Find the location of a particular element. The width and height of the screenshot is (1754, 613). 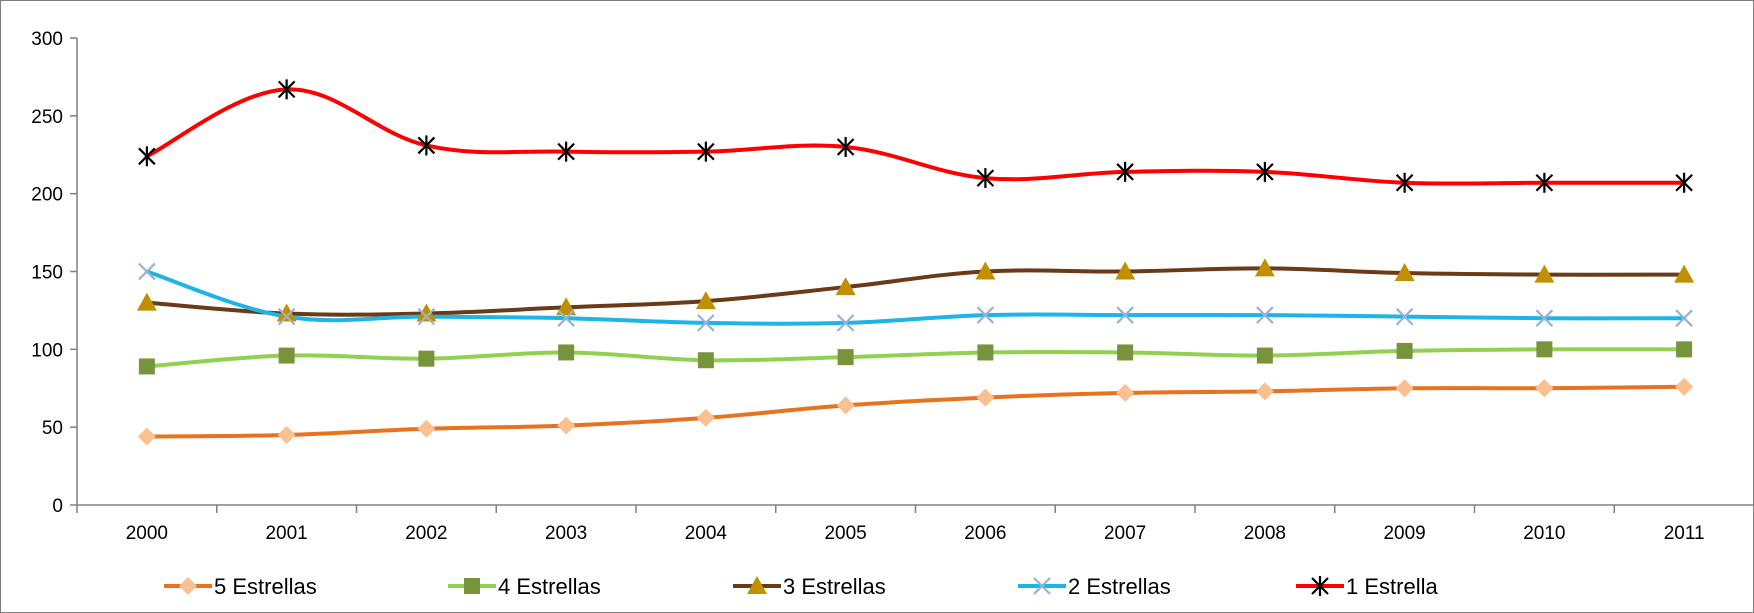

x-tick-label: 2010 is located at coordinates (1544, 533).